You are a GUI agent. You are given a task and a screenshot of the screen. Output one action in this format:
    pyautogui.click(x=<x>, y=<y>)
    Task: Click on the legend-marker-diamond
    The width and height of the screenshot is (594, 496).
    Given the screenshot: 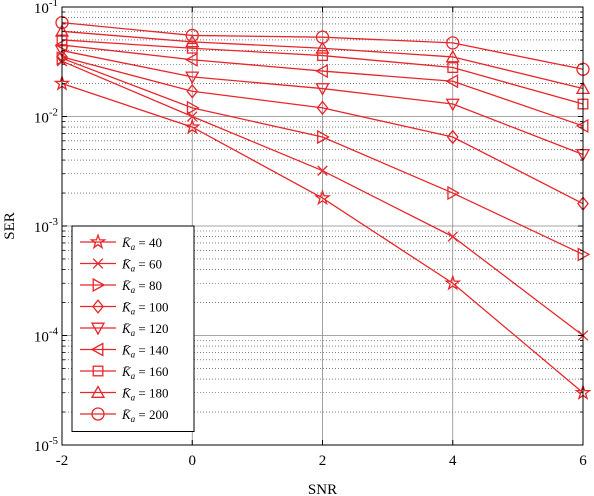 What is the action you would take?
    pyautogui.click(x=98, y=306)
    